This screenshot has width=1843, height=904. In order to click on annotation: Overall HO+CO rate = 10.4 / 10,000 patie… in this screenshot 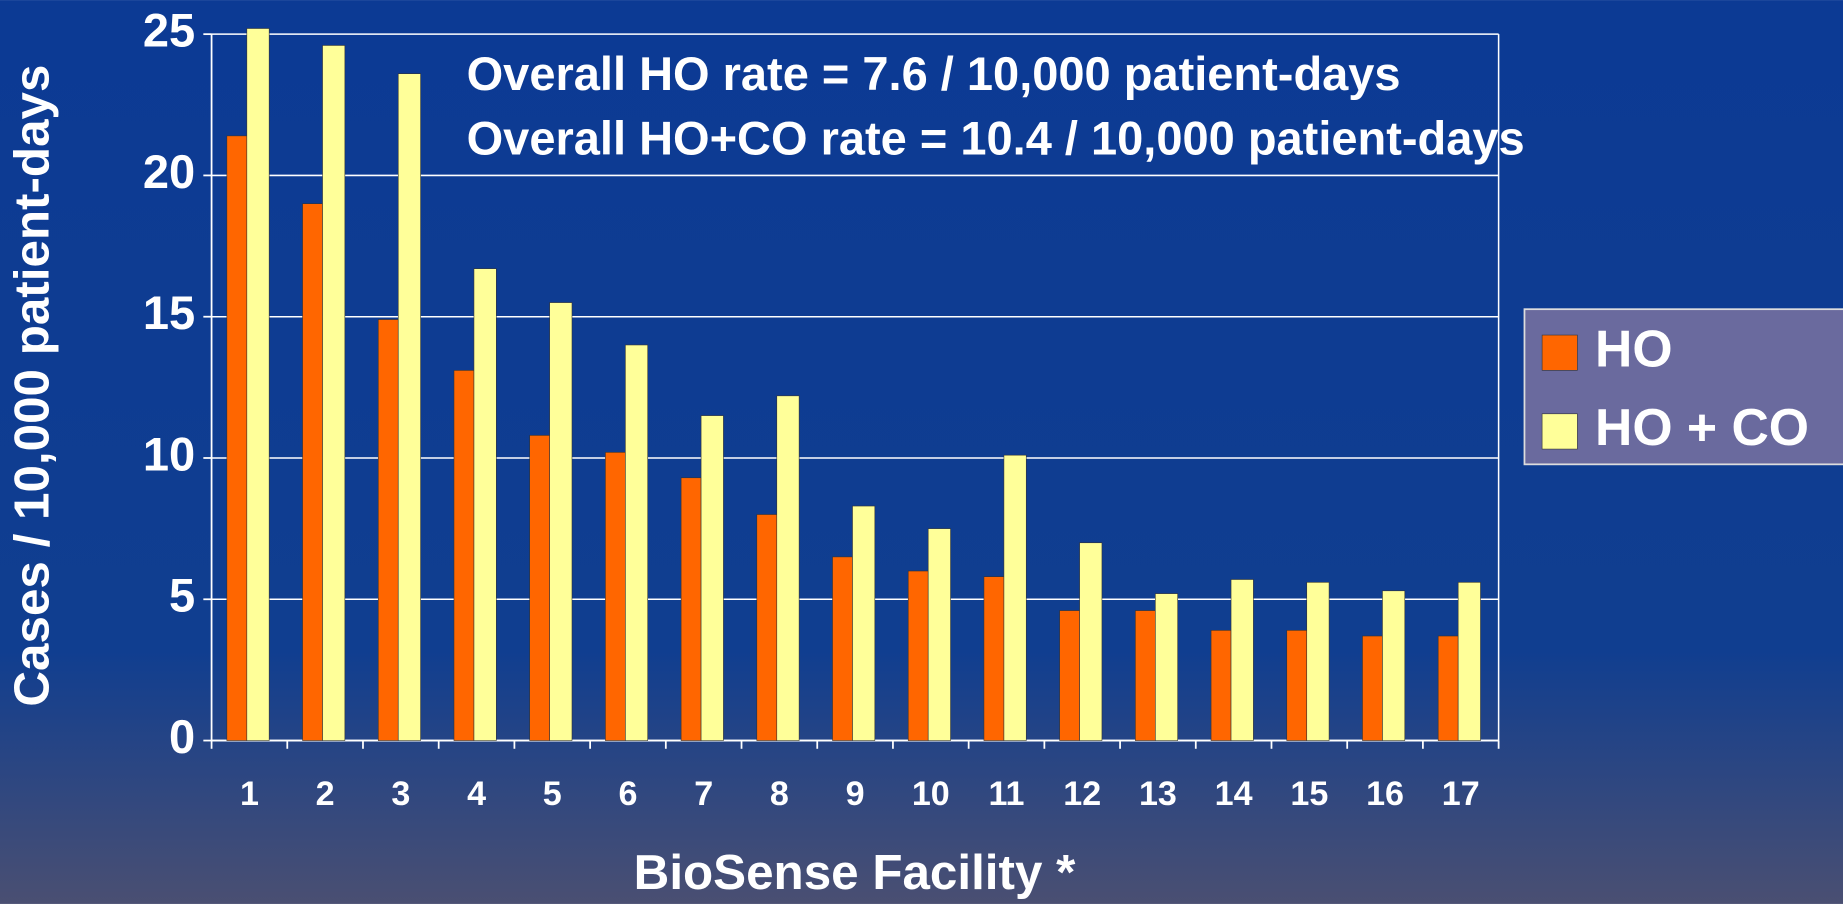, I will do `click(996, 138)`.